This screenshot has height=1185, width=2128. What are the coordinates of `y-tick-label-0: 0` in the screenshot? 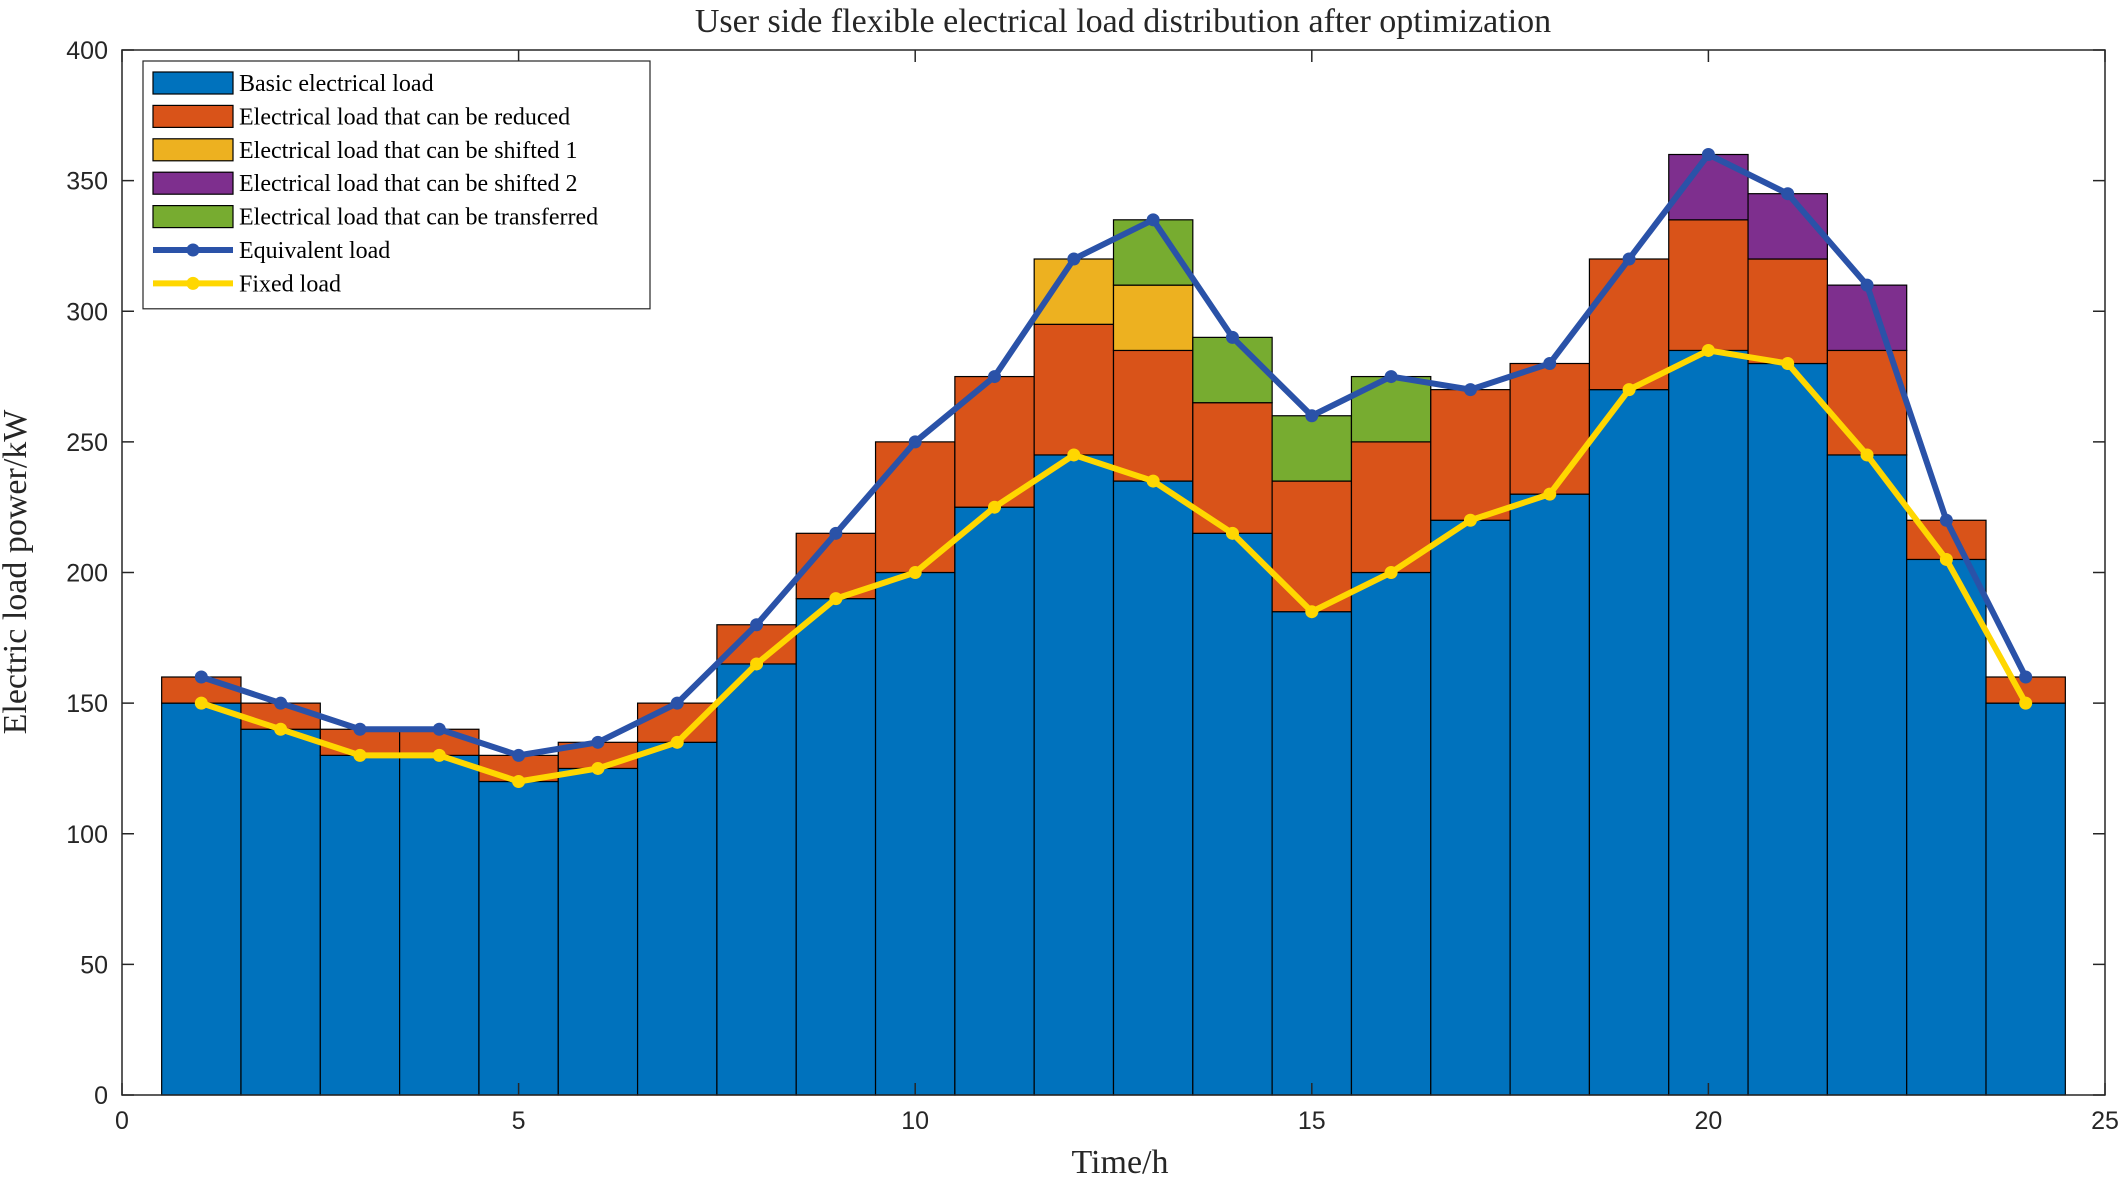 It's located at (101, 1096).